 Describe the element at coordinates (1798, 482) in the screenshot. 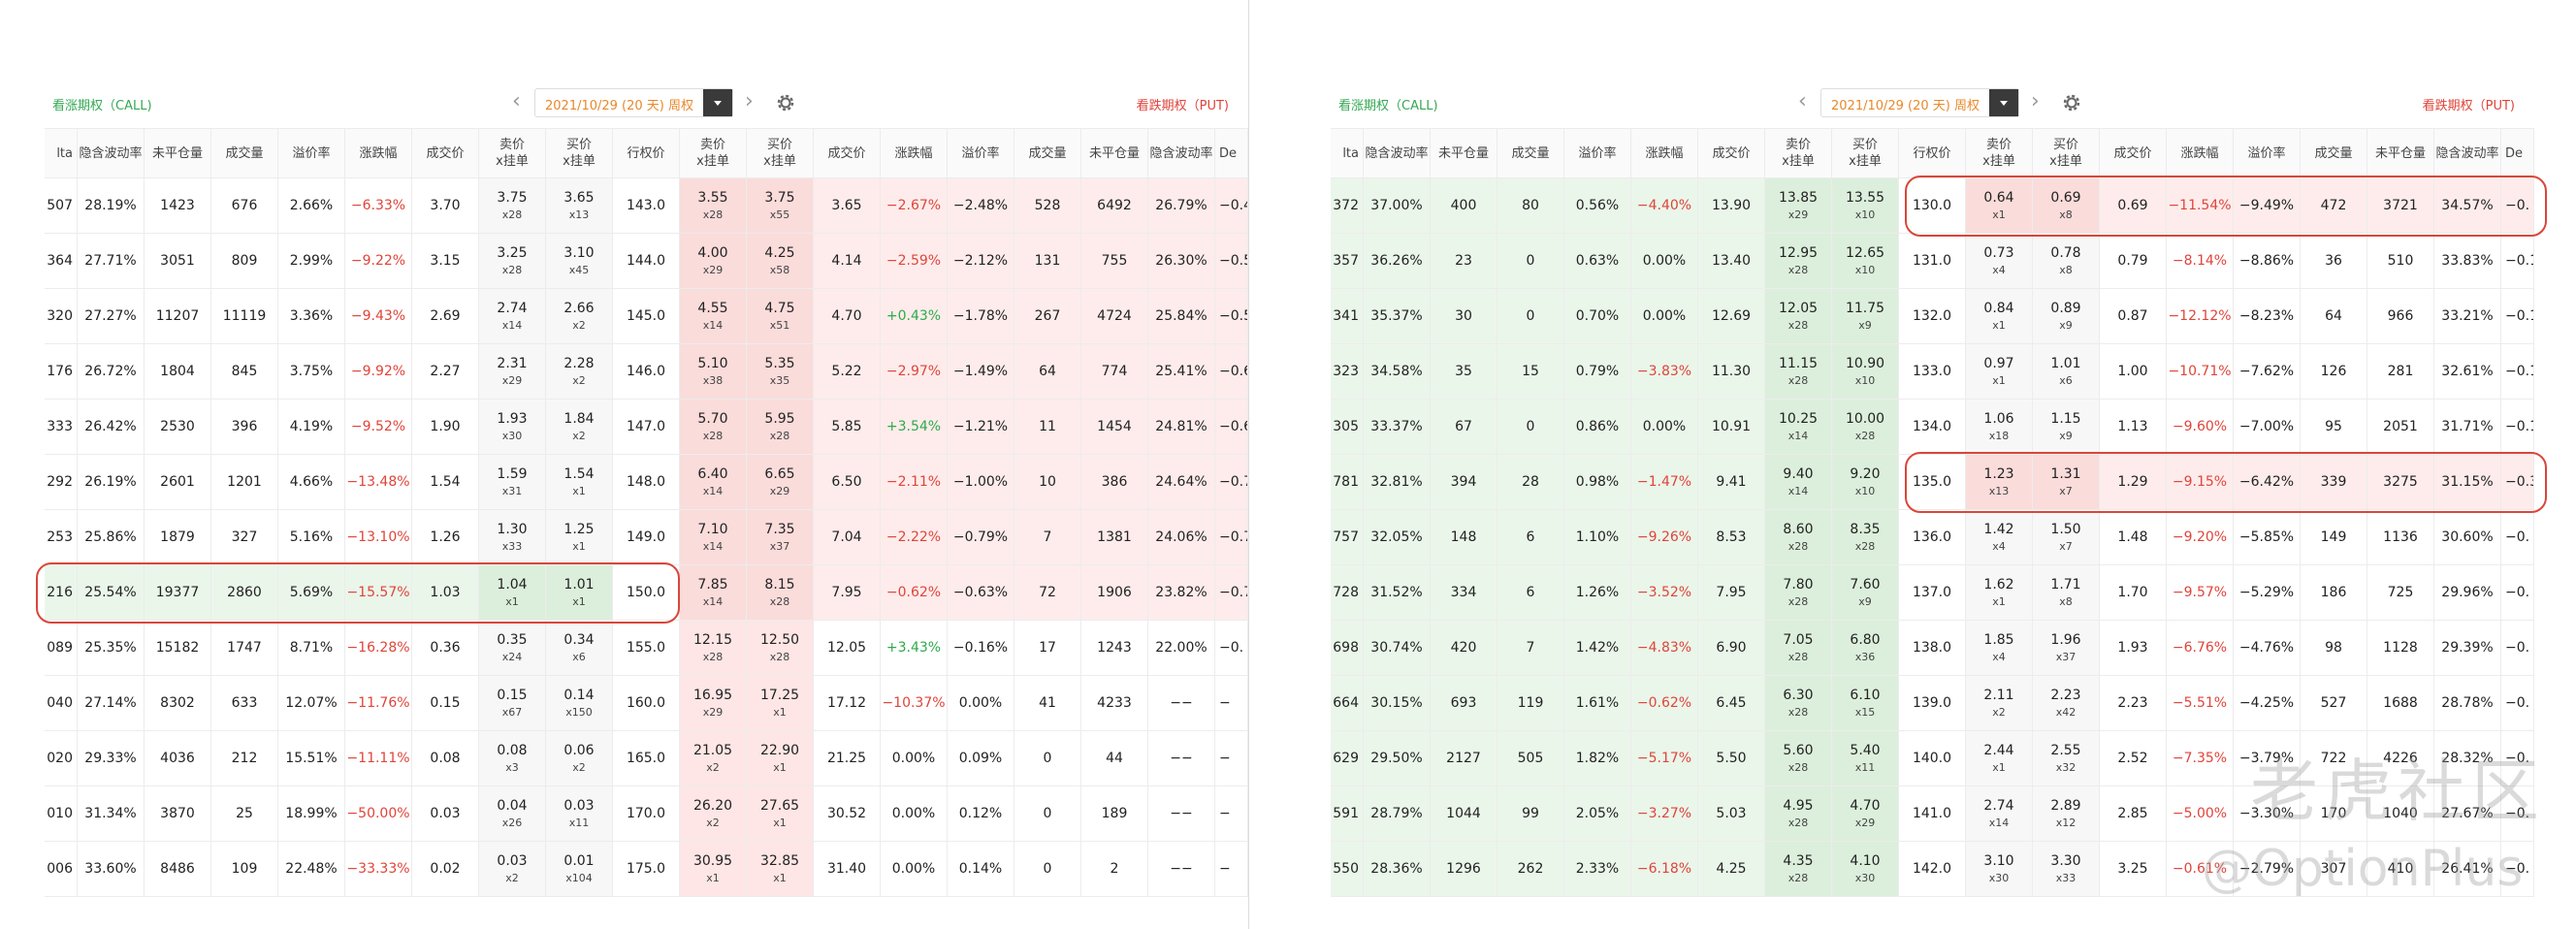

I see `quote-cell: 9.40 x14` at that location.